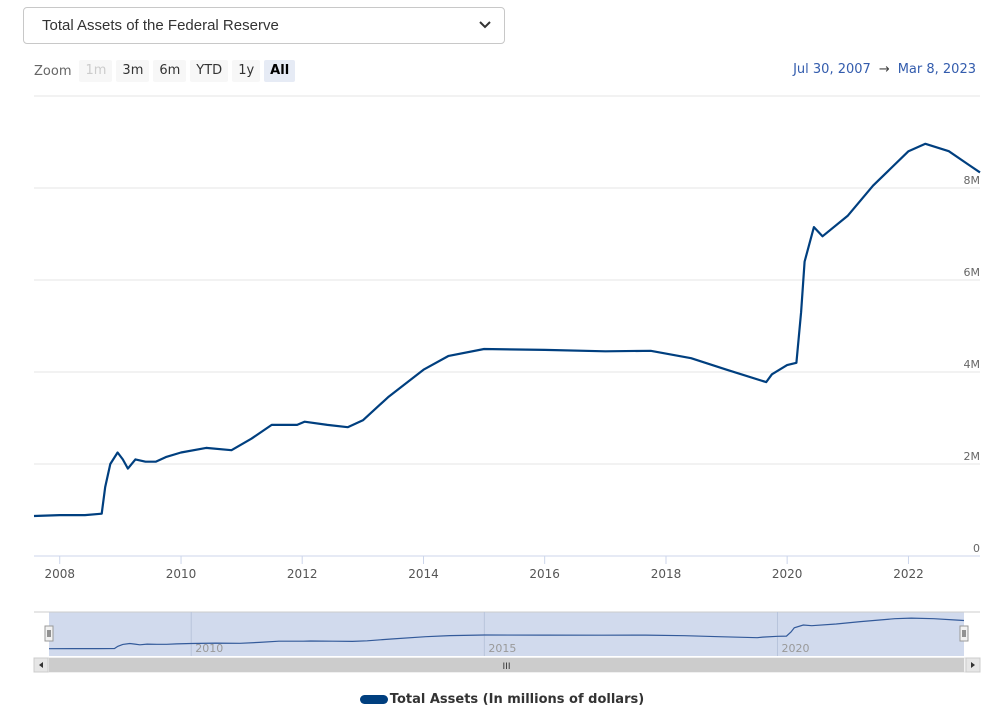  What do you see at coordinates (936, 69) in the screenshot?
I see `range-to-input: Mar 8, 2023` at bounding box center [936, 69].